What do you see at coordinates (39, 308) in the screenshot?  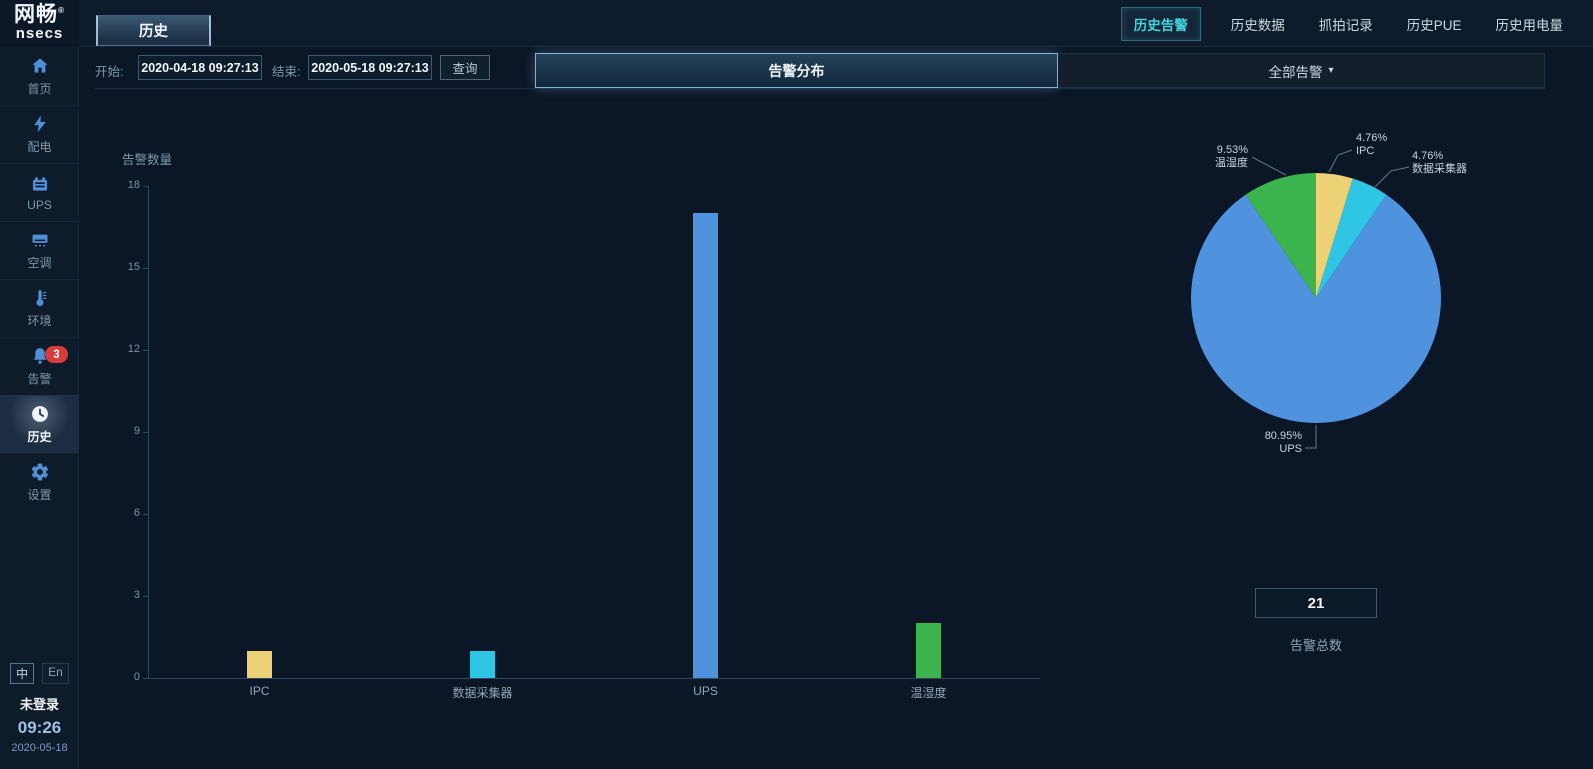 I see `sidebar-item-environment: 环境` at bounding box center [39, 308].